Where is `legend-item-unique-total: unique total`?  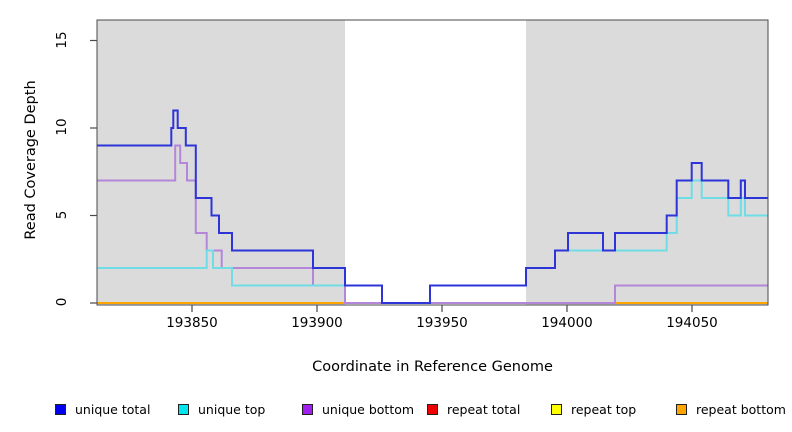
legend-item-unique-total: unique total is located at coordinates (102, 409).